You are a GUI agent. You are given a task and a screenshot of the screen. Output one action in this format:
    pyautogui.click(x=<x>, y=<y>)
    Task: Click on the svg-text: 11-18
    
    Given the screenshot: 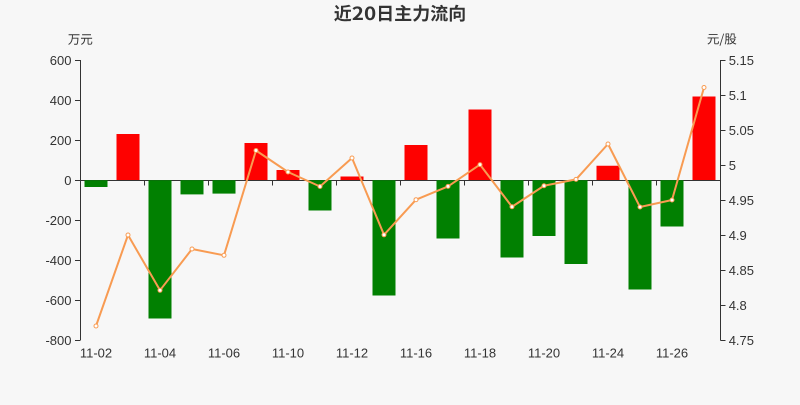 What is the action you would take?
    pyautogui.click(x=480, y=353)
    